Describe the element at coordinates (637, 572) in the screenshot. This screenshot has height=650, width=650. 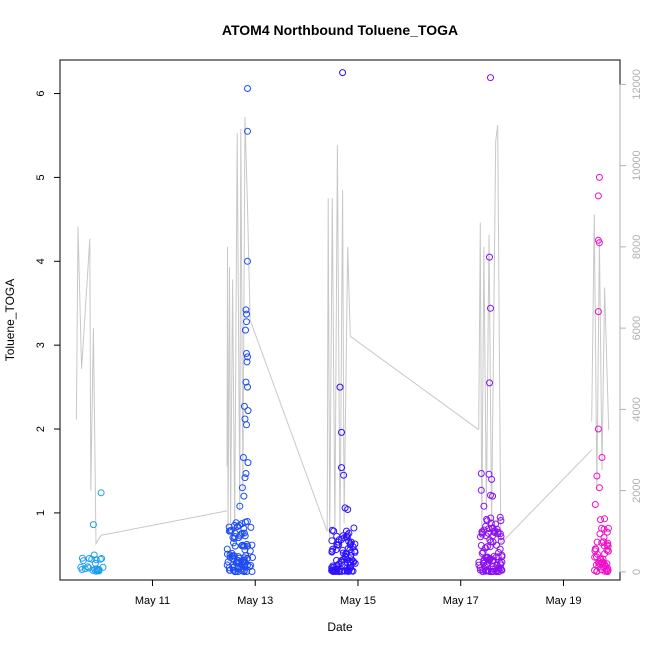
I see `y-right-tick-label: 0` at that location.